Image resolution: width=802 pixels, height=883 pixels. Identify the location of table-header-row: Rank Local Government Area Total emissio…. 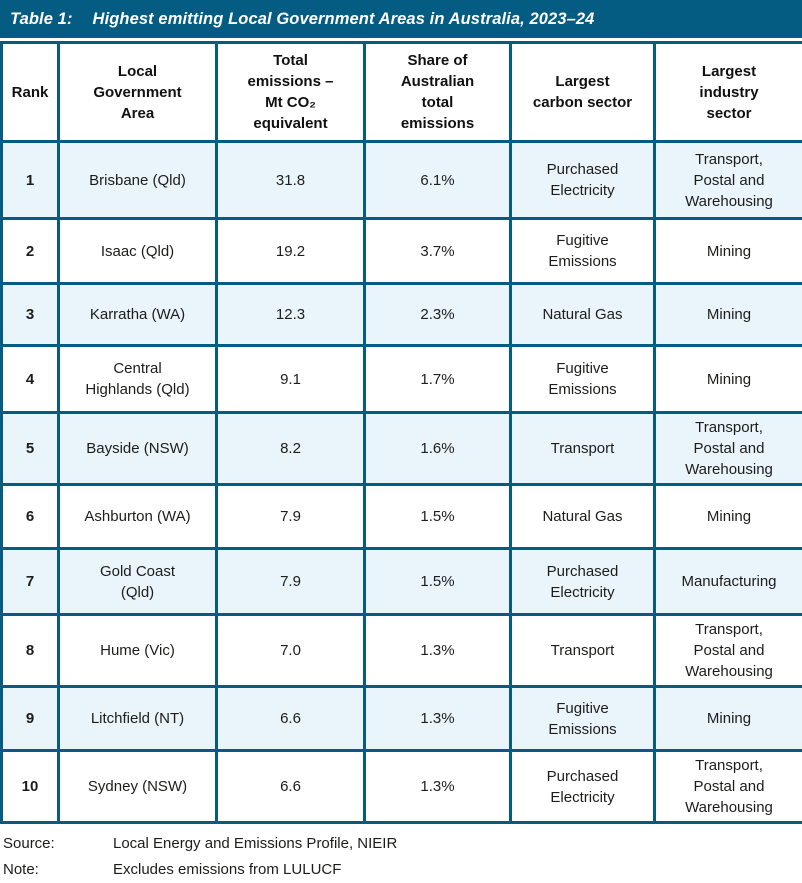
(402, 92).